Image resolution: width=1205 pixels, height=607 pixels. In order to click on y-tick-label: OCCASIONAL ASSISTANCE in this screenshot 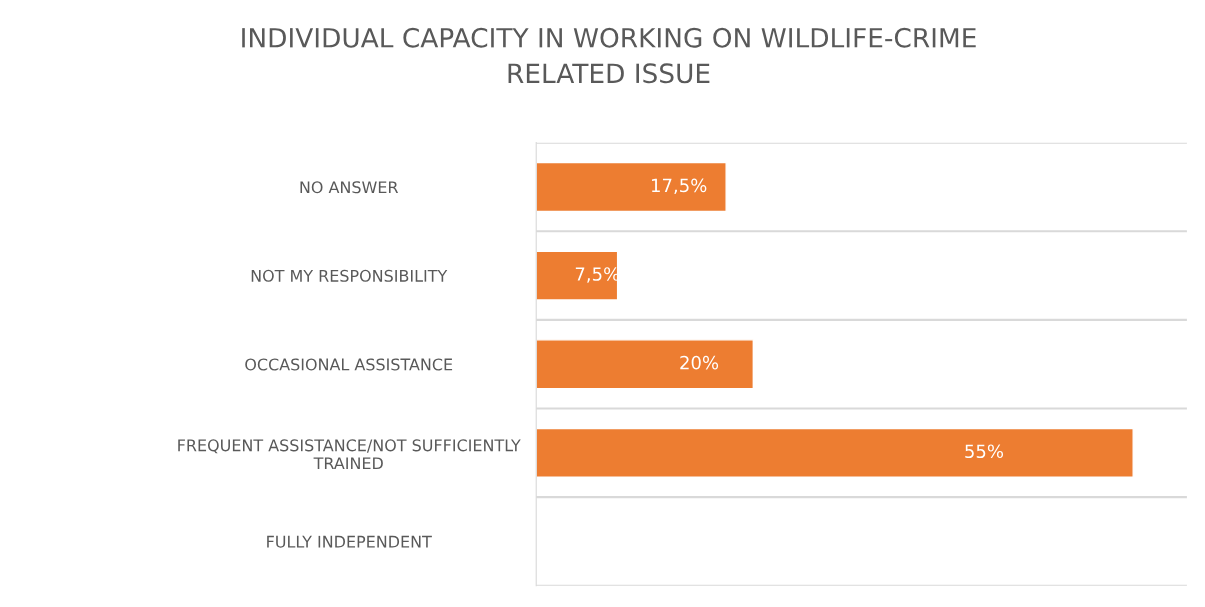, I will do `click(349, 364)`.